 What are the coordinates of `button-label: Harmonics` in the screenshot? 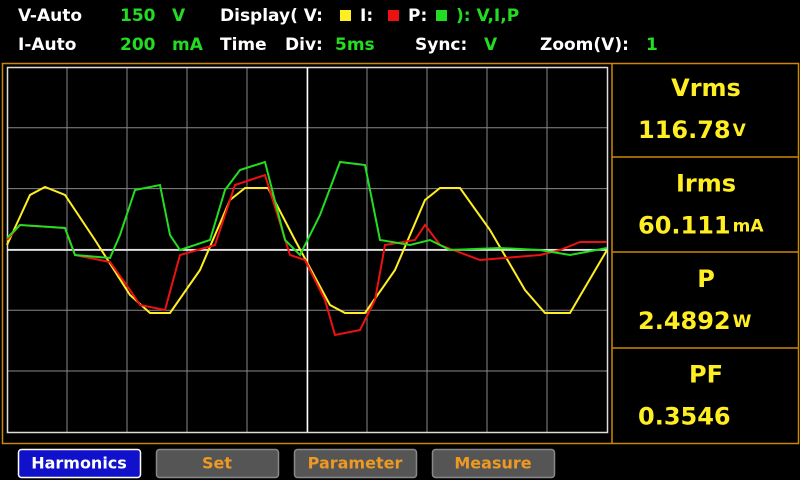 It's located at (79, 463).